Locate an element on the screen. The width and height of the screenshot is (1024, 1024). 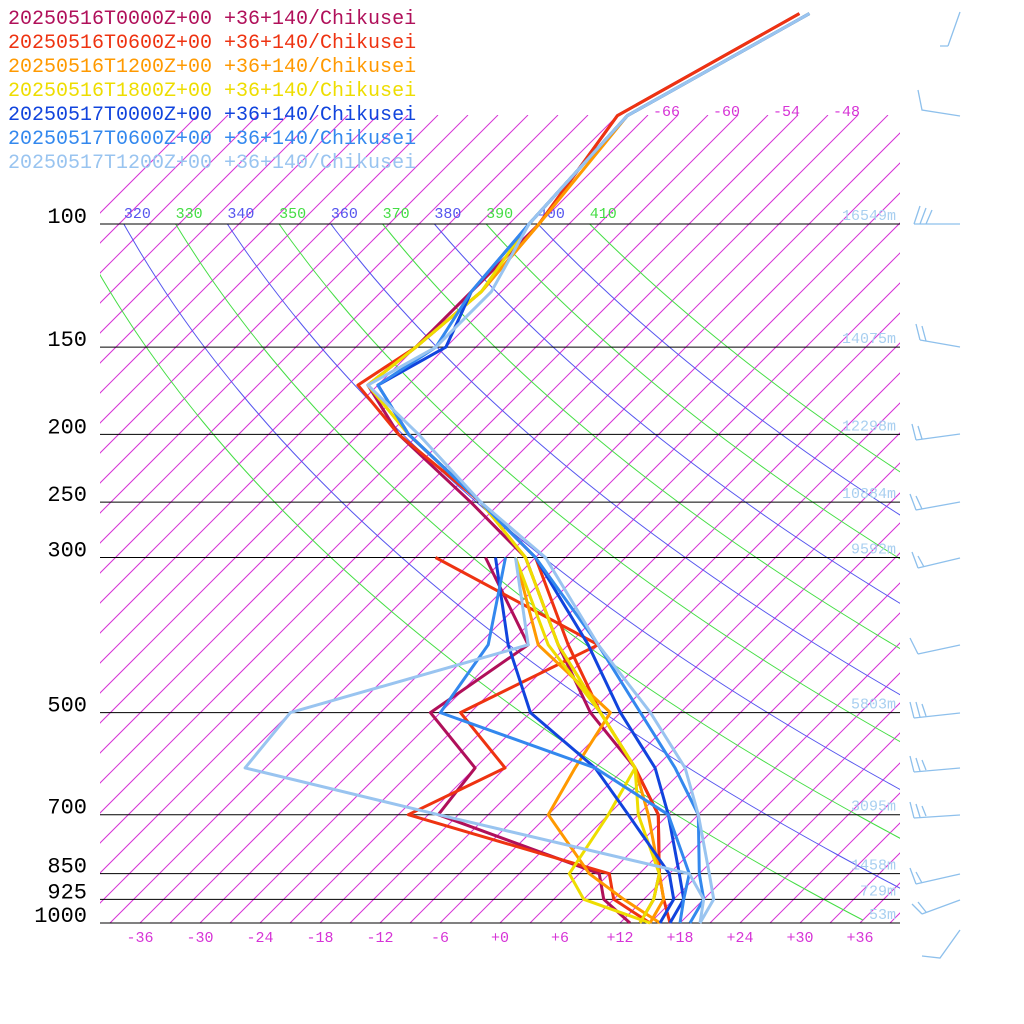
height-label: 5803m is located at coordinates (873, 705).